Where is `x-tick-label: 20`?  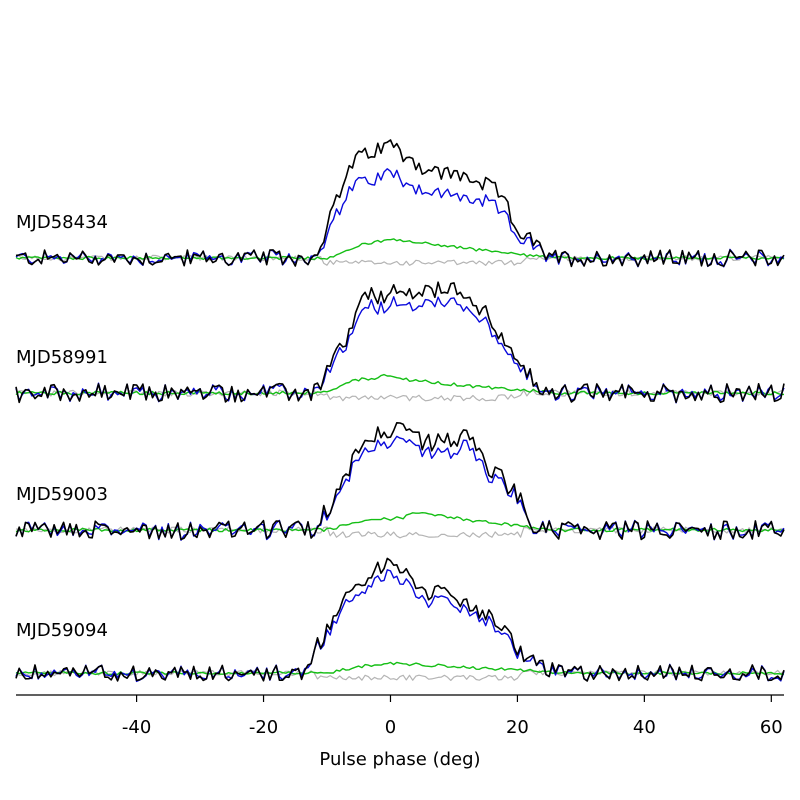 x-tick-label: 20 is located at coordinates (517, 727).